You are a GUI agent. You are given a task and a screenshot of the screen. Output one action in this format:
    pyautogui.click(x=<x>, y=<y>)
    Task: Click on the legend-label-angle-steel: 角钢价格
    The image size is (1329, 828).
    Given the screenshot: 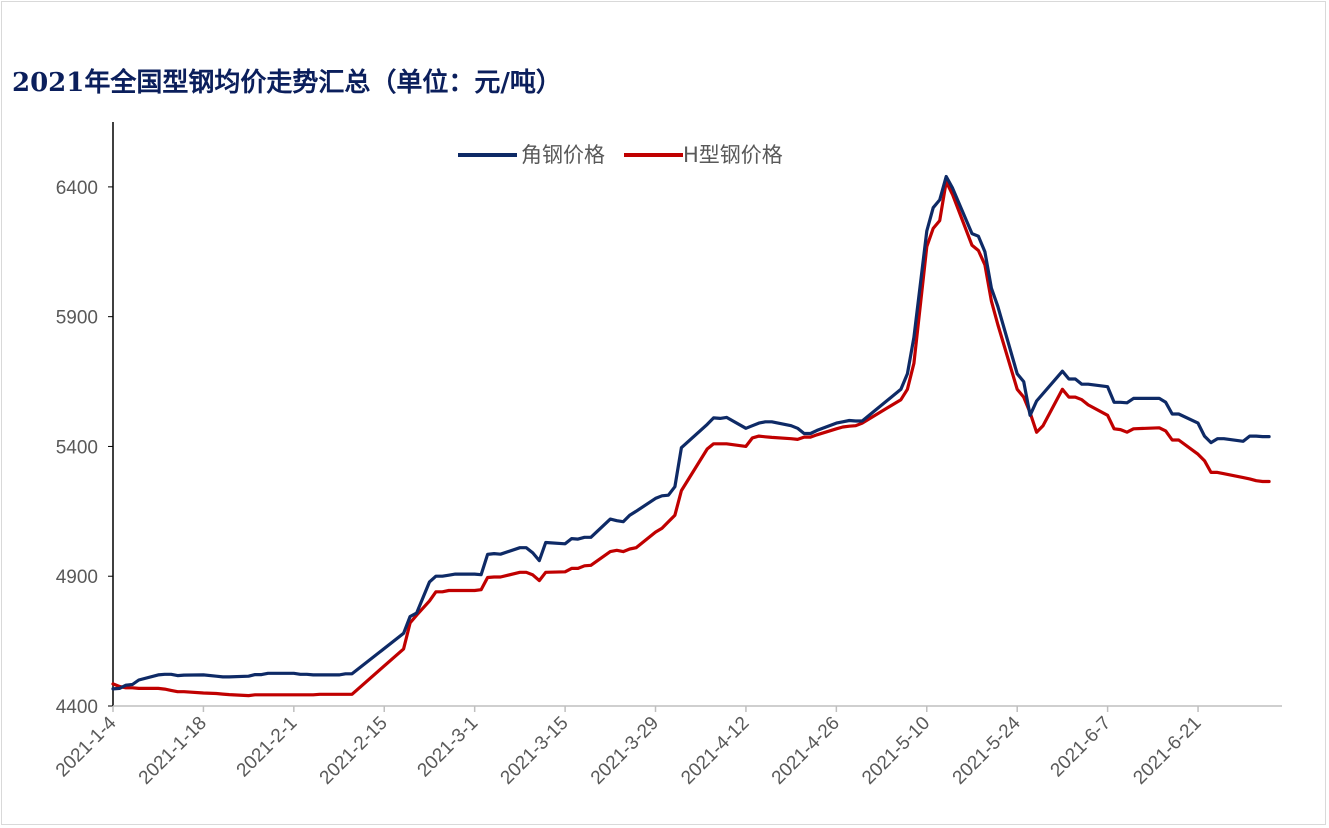 What is the action you would take?
    pyautogui.click(x=563, y=155)
    